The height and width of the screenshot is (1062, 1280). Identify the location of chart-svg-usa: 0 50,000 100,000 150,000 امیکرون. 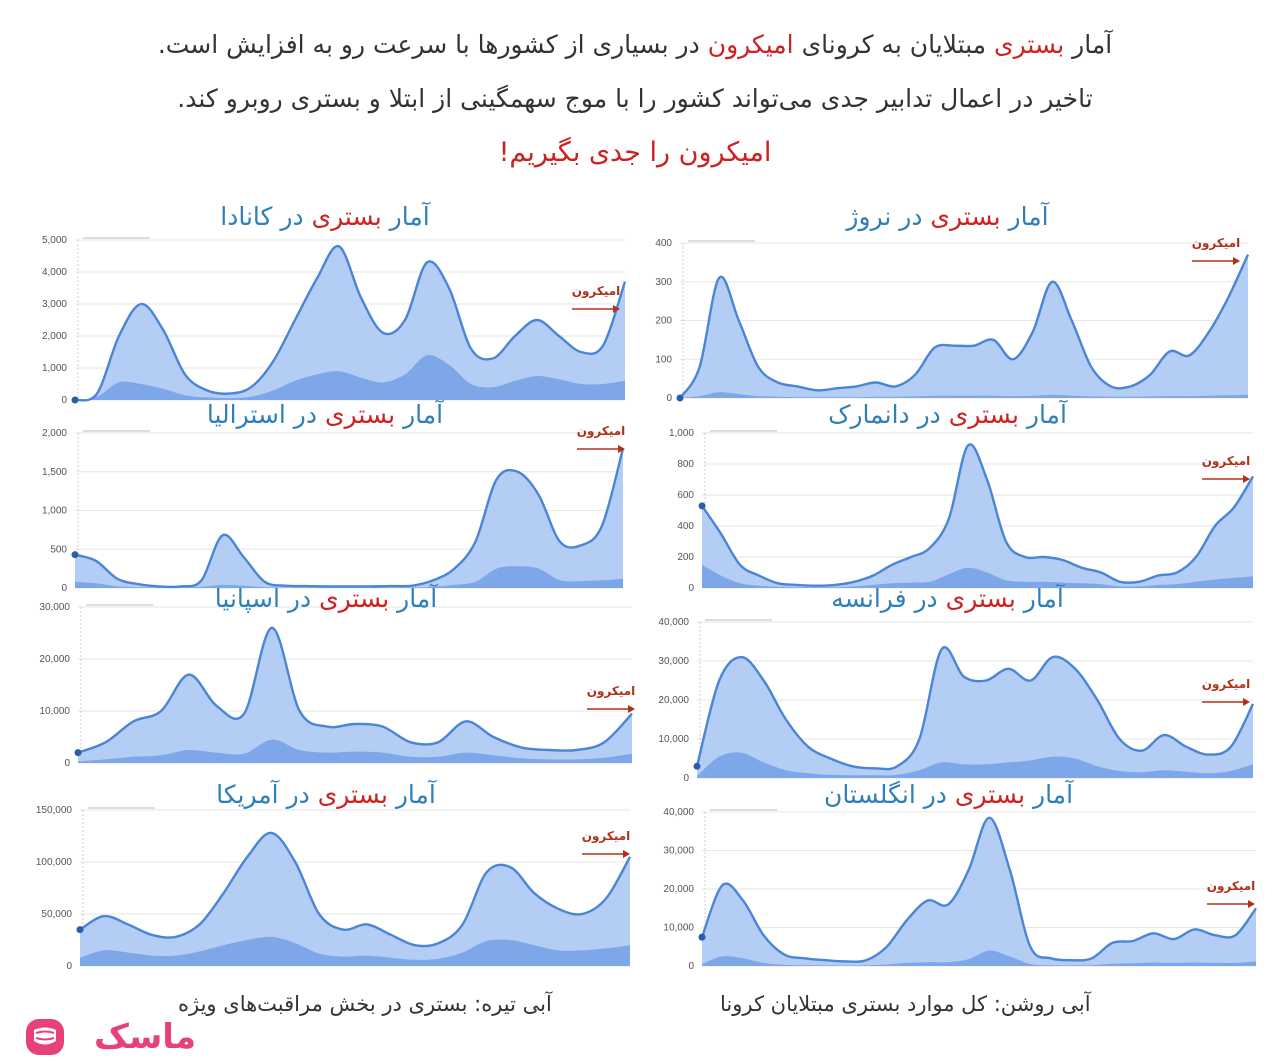
(334, 888).